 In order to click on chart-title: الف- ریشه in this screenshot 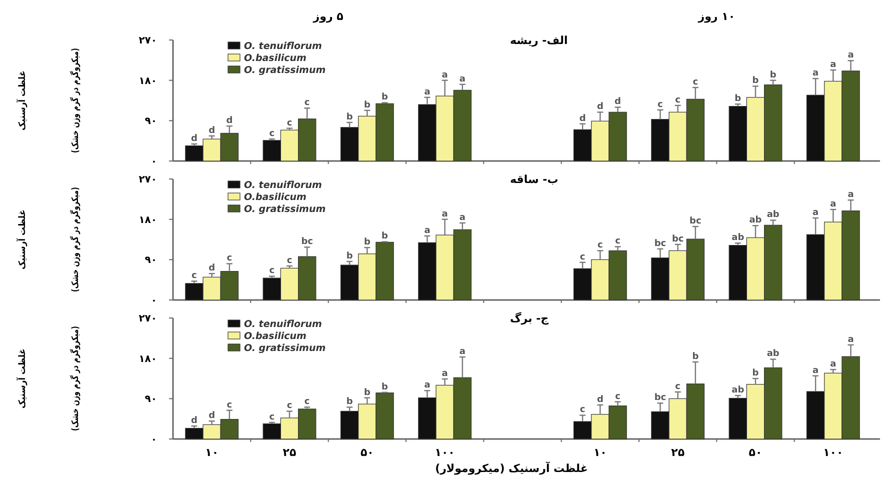, I will do `click(539, 40)`.